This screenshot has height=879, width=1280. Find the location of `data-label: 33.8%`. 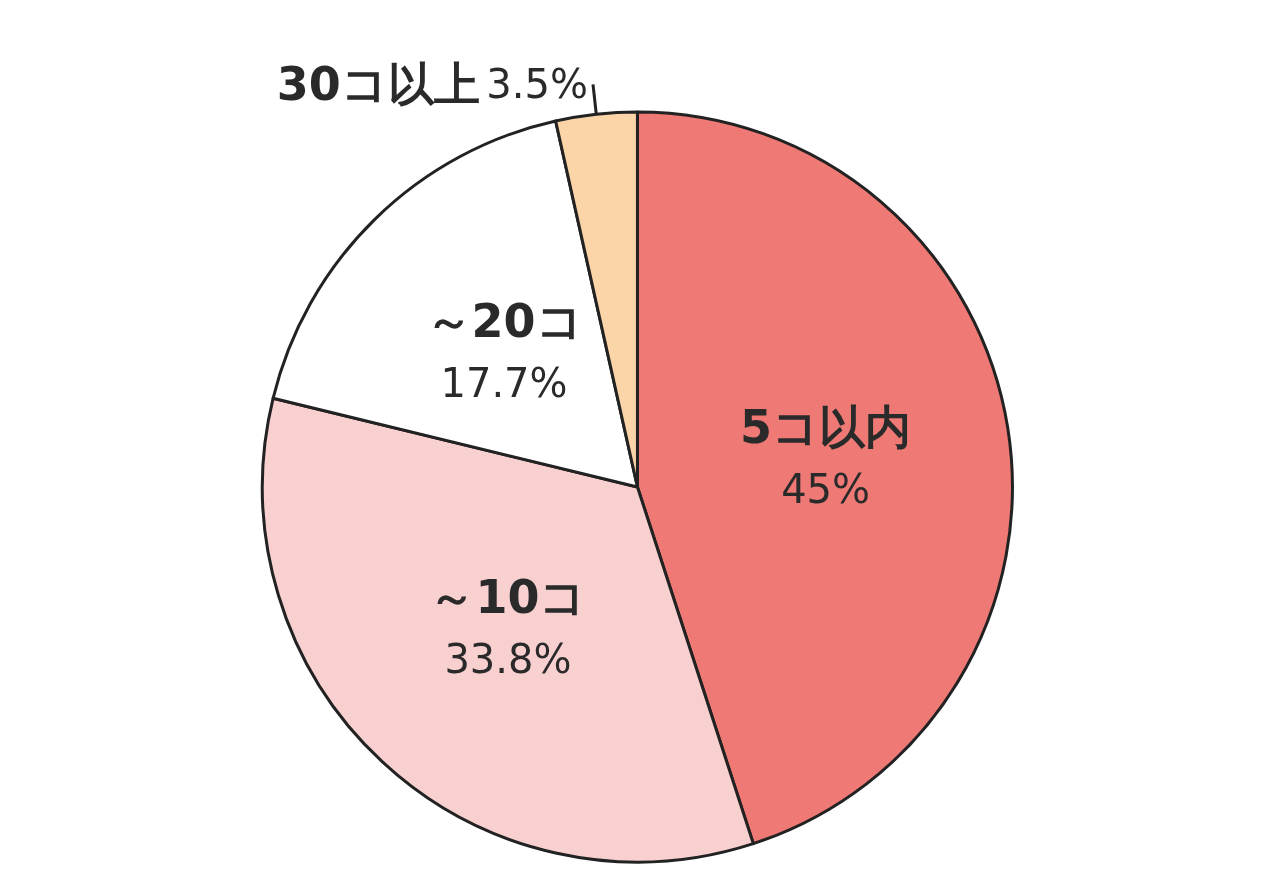

data-label: 33.8% is located at coordinates (508, 658).